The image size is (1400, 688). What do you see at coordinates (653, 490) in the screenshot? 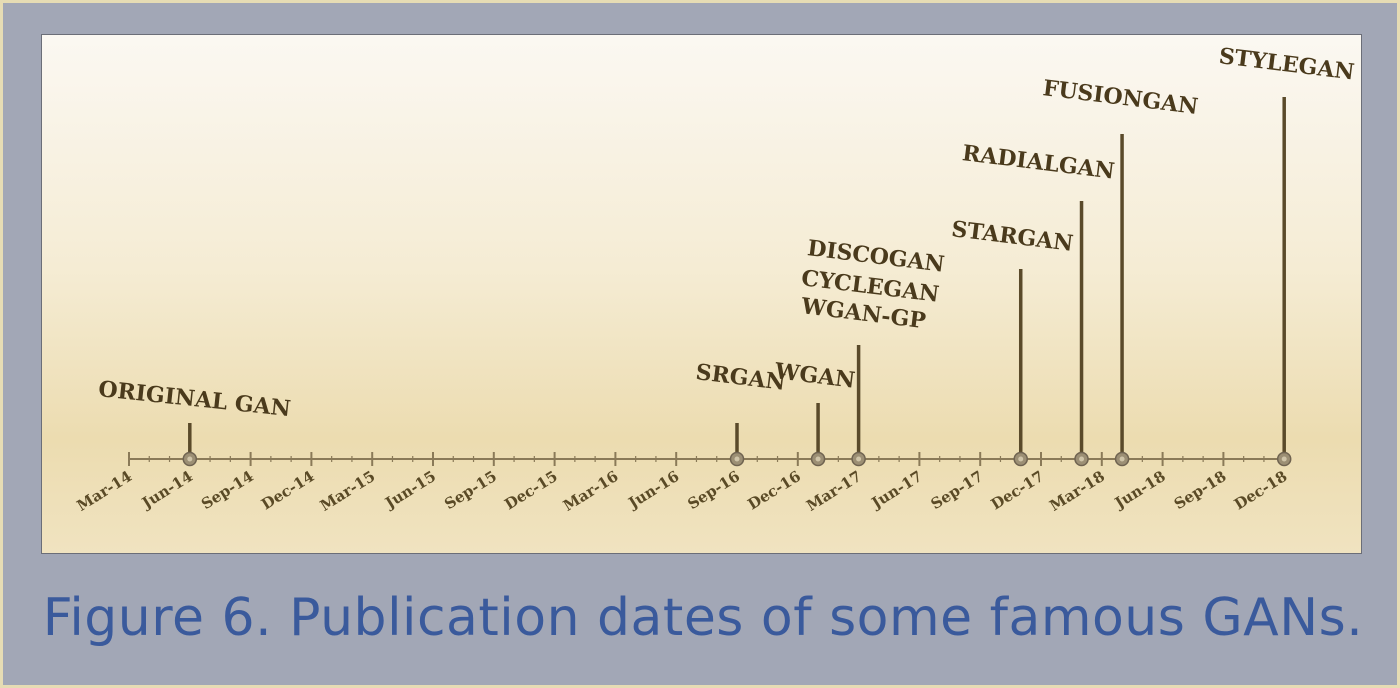
I see `tick-label: Jun-16` at bounding box center [653, 490].